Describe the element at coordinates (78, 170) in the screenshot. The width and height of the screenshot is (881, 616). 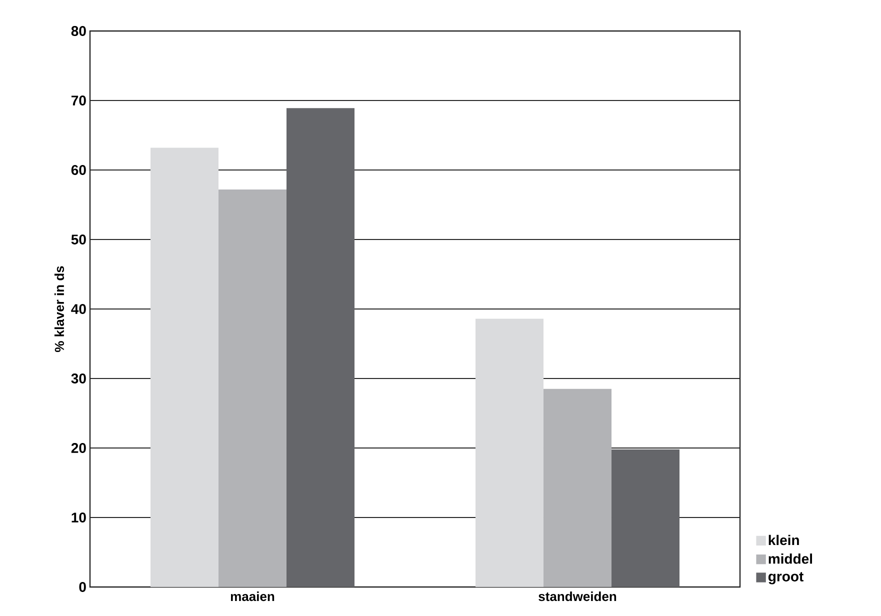
I see `y-tick-label: 60` at that location.